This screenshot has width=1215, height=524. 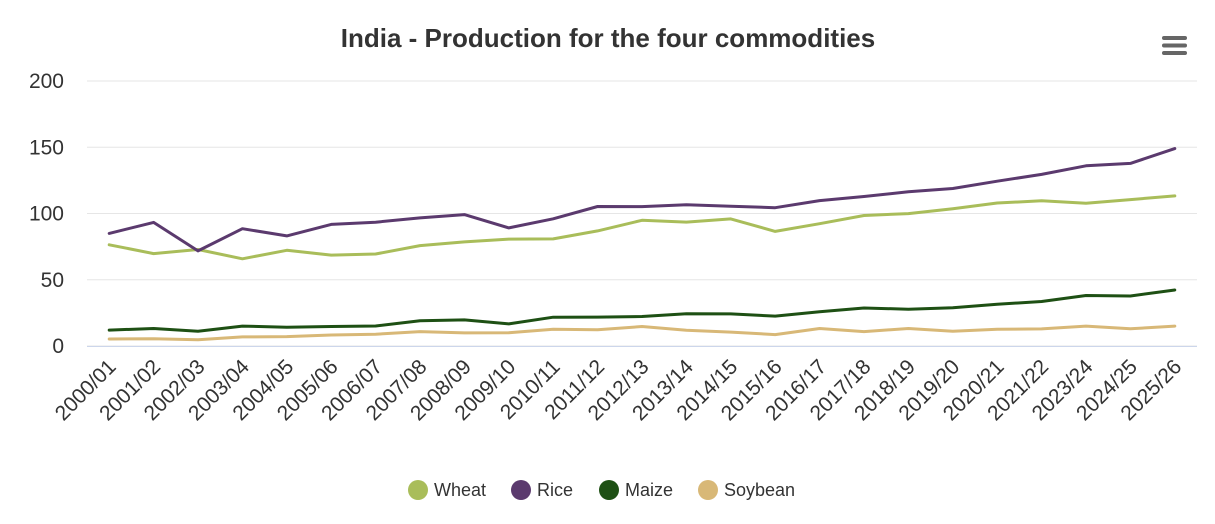 I want to click on y-tick-label: 100, so click(x=46, y=214).